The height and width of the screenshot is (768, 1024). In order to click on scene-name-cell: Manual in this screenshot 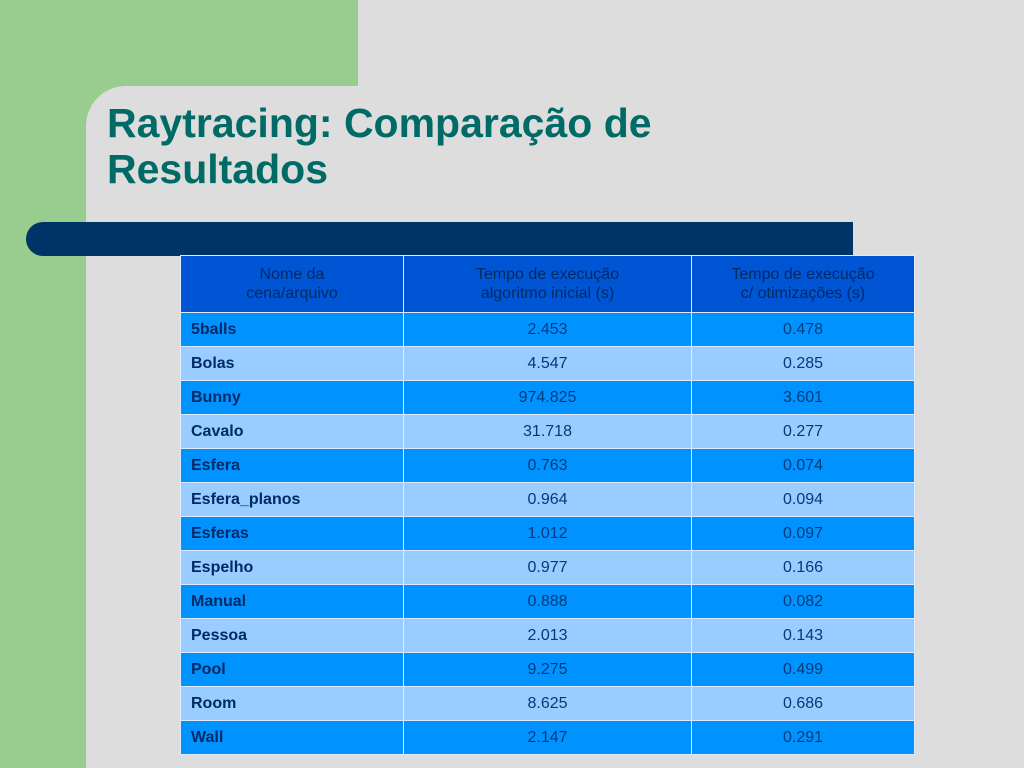, I will do `click(292, 601)`.